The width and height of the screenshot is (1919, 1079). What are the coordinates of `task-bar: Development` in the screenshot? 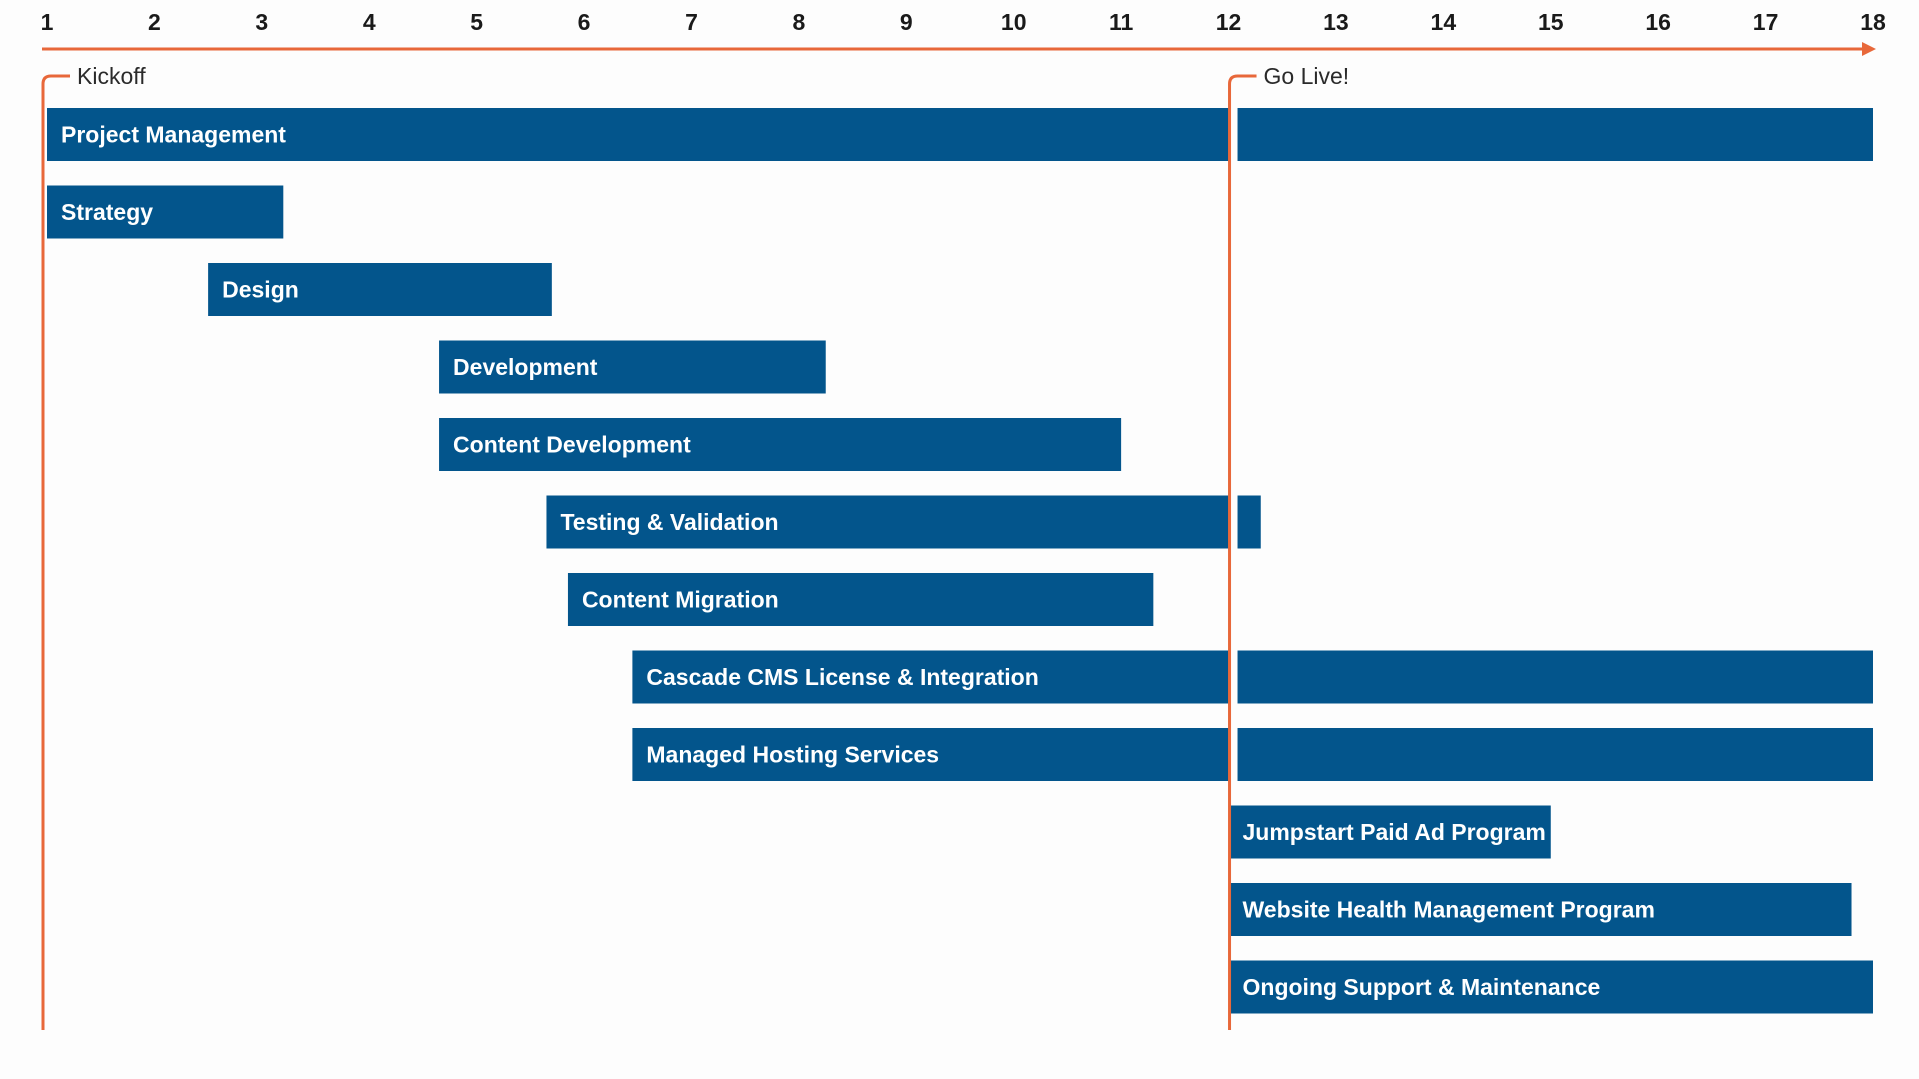 It's located at (632, 367).